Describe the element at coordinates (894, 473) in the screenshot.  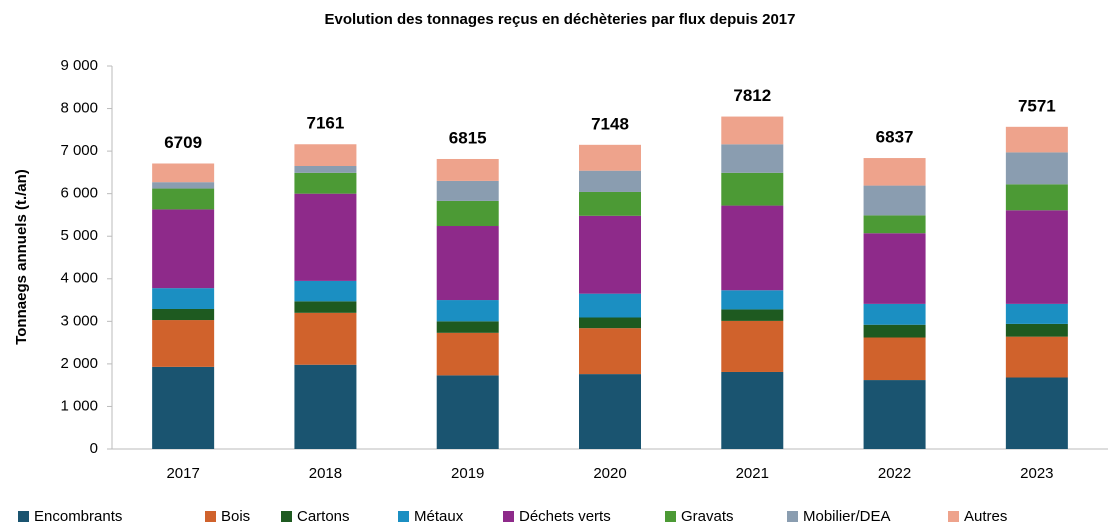
I see `x-tick-label: 2022` at that location.